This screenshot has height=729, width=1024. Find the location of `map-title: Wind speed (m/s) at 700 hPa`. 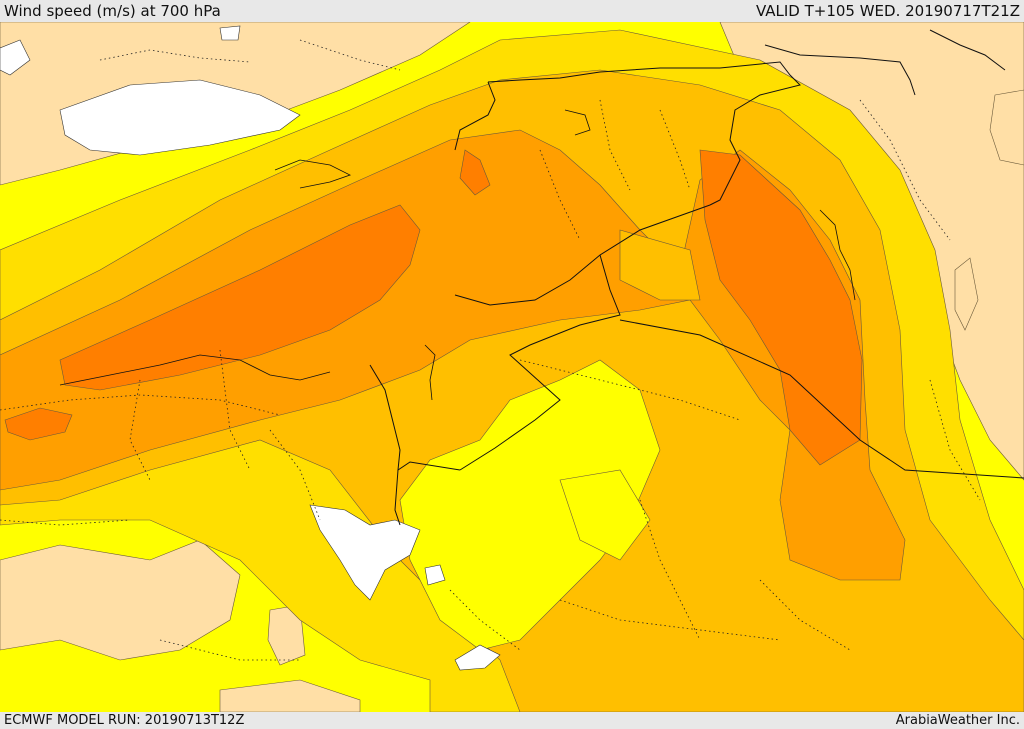

map-title: Wind speed (m/s) at 700 hPa is located at coordinates (112, 11).